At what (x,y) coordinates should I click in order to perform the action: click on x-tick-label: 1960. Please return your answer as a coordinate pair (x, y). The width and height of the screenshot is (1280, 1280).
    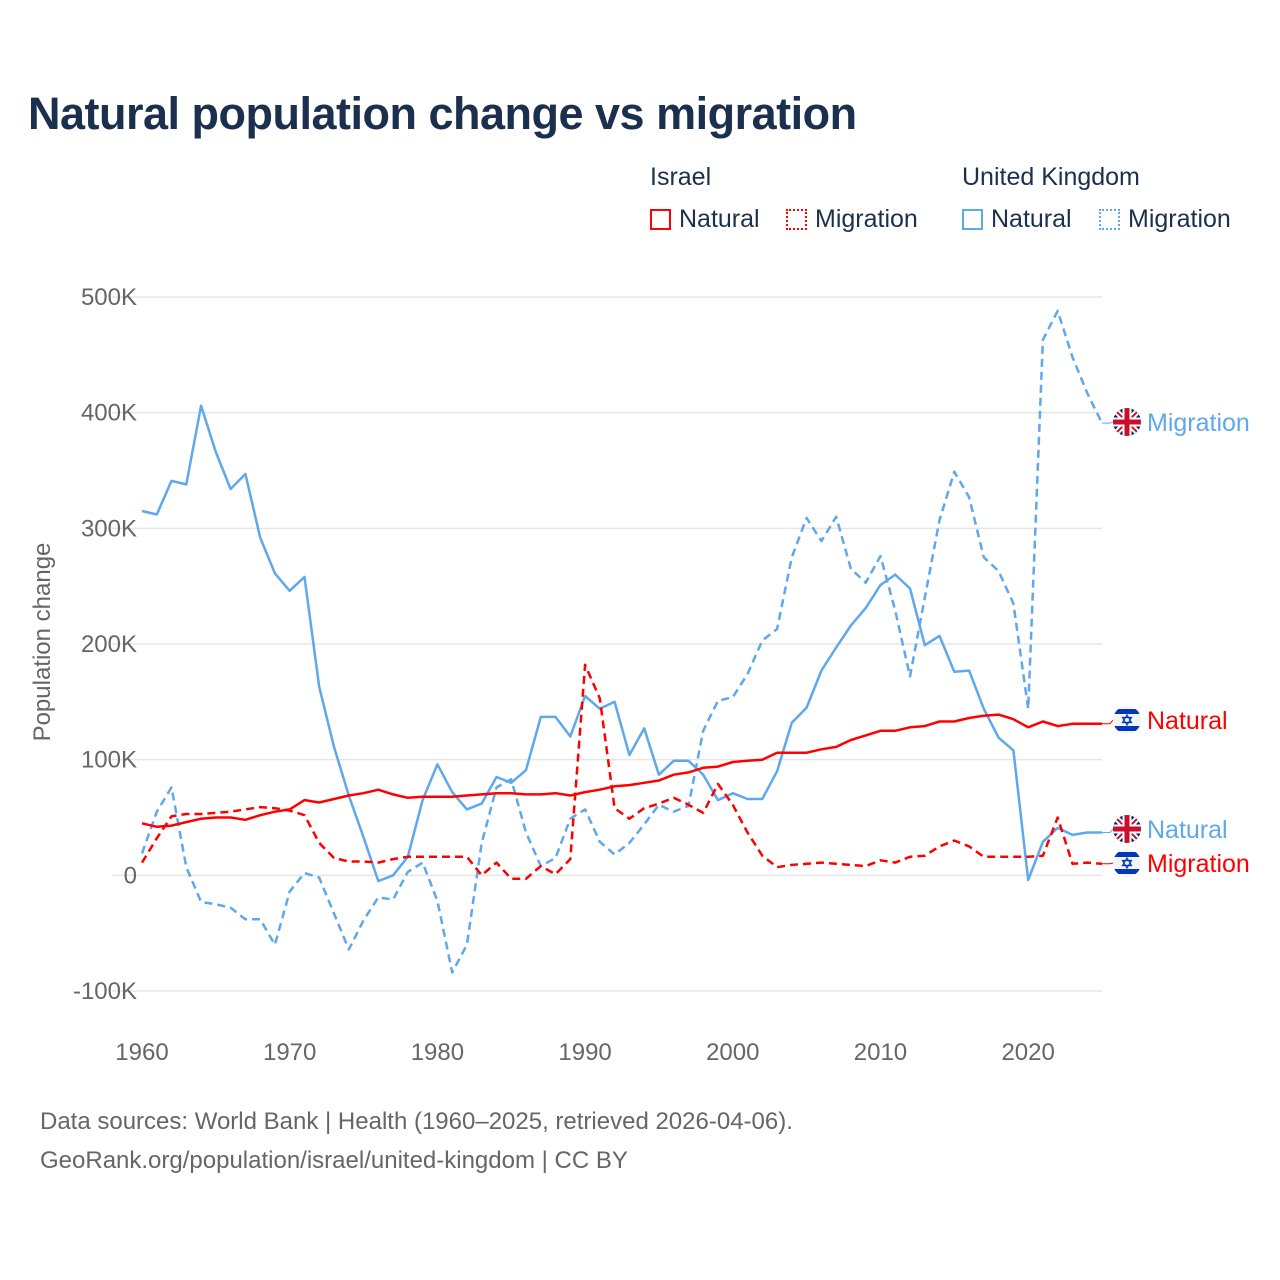
    Looking at the image, I should click on (141, 1052).